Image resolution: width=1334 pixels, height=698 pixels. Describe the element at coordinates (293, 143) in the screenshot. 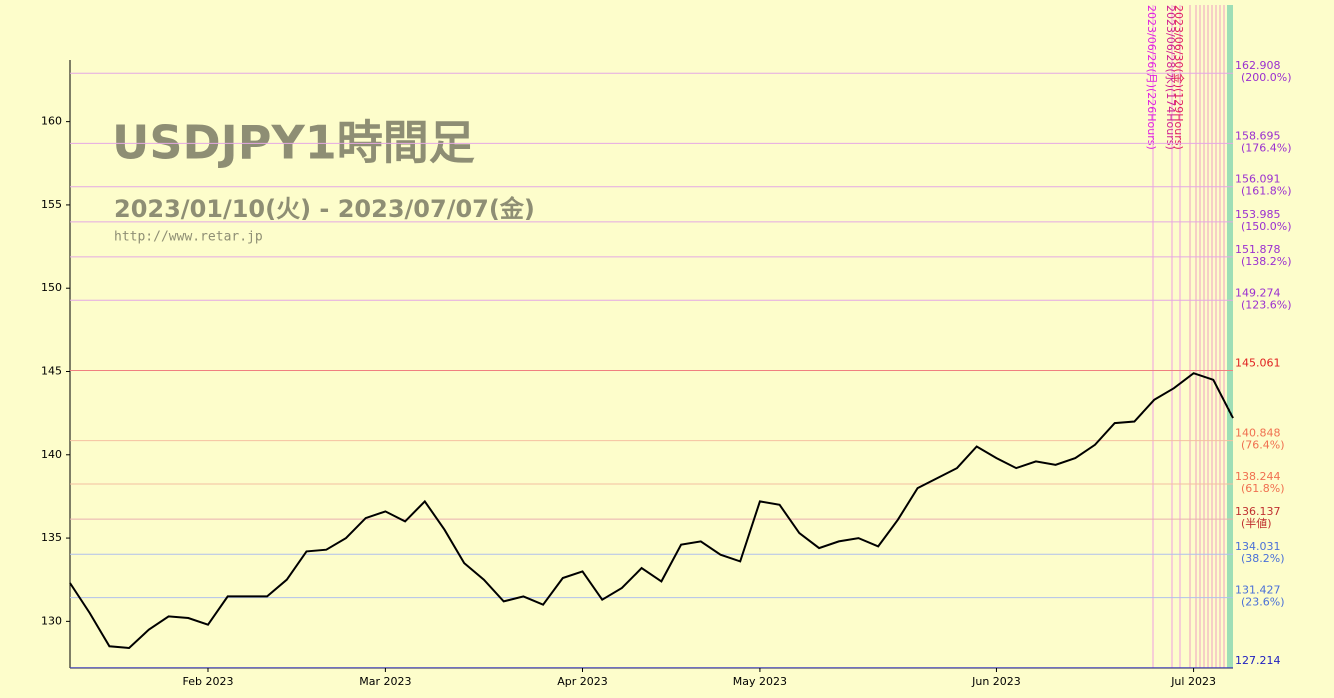

I see `watermark-title: USDJPY1時間足` at that location.